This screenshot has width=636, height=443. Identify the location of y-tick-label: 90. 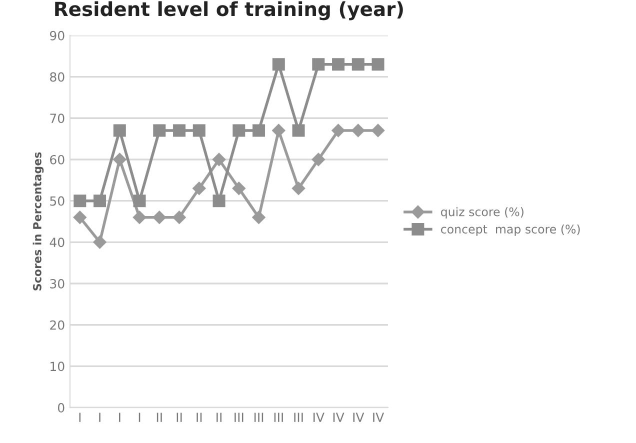
(57, 35).